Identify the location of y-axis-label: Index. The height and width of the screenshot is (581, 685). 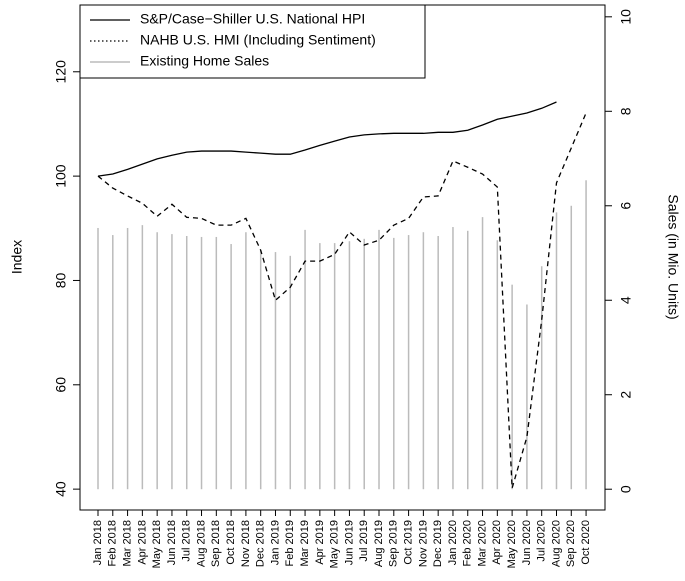
(17, 257).